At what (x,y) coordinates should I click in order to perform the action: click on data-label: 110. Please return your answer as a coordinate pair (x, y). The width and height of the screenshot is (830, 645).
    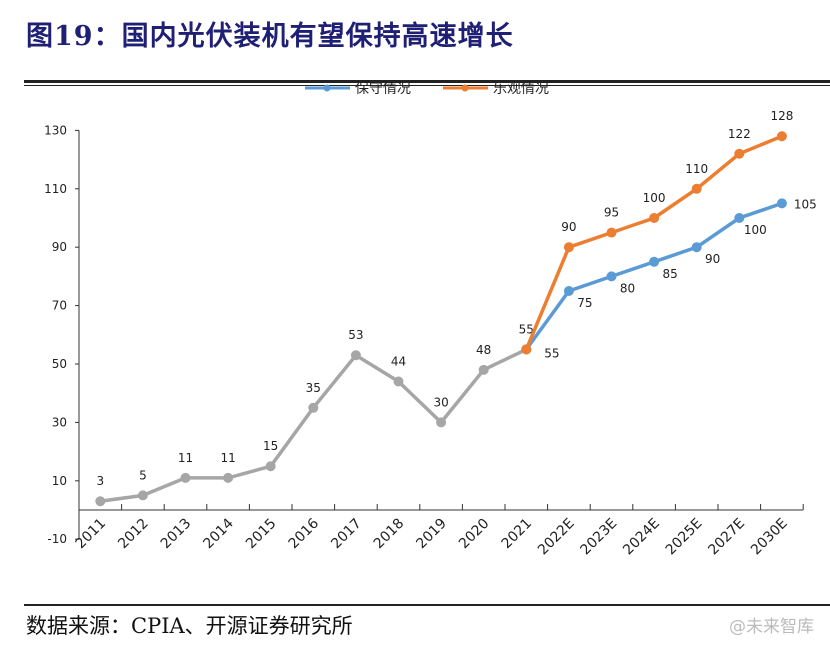
    Looking at the image, I should click on (696, 169).